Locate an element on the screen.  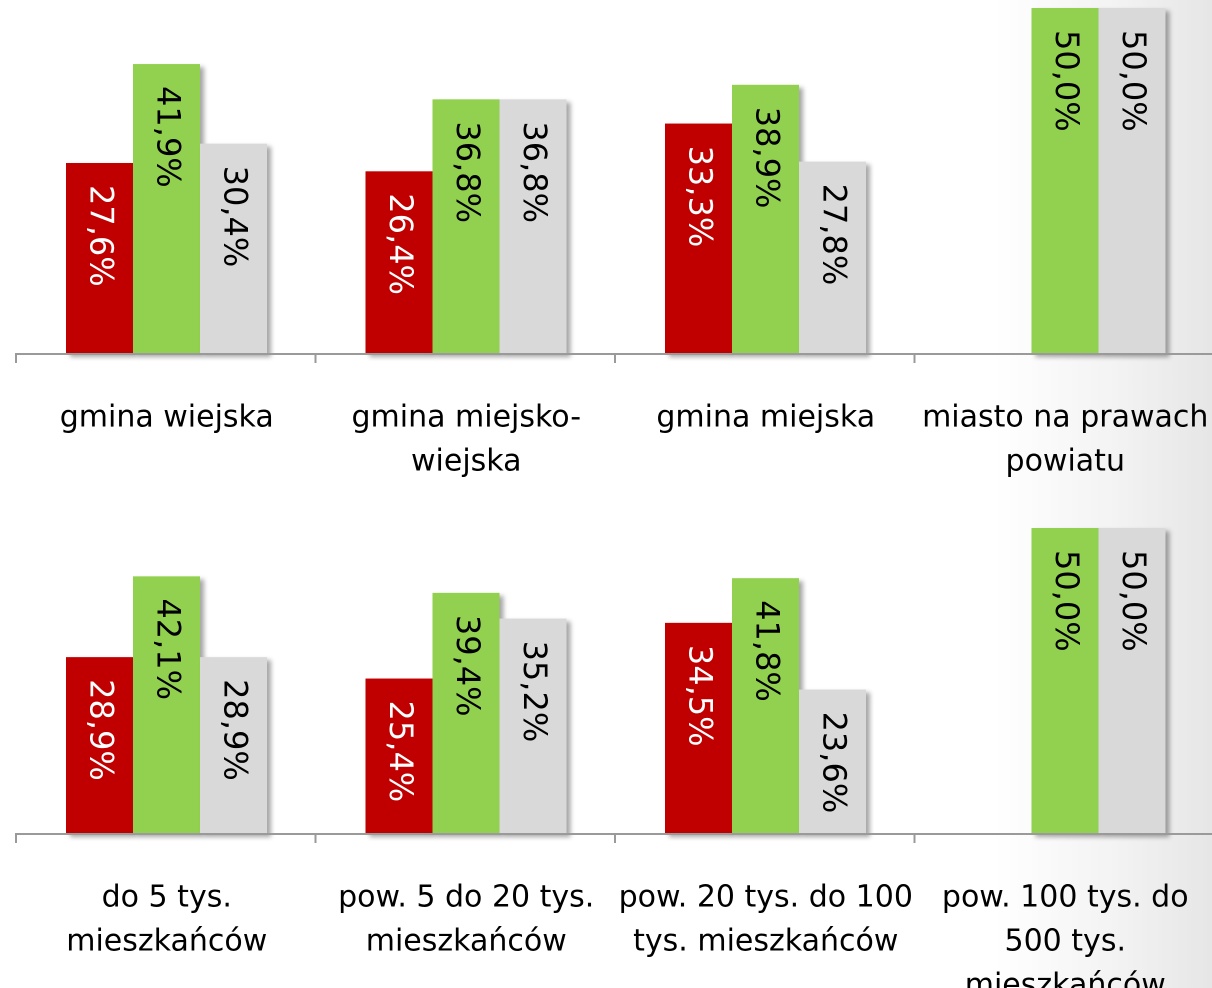
data-label: 25,4% is located at coordinates (401, 752).